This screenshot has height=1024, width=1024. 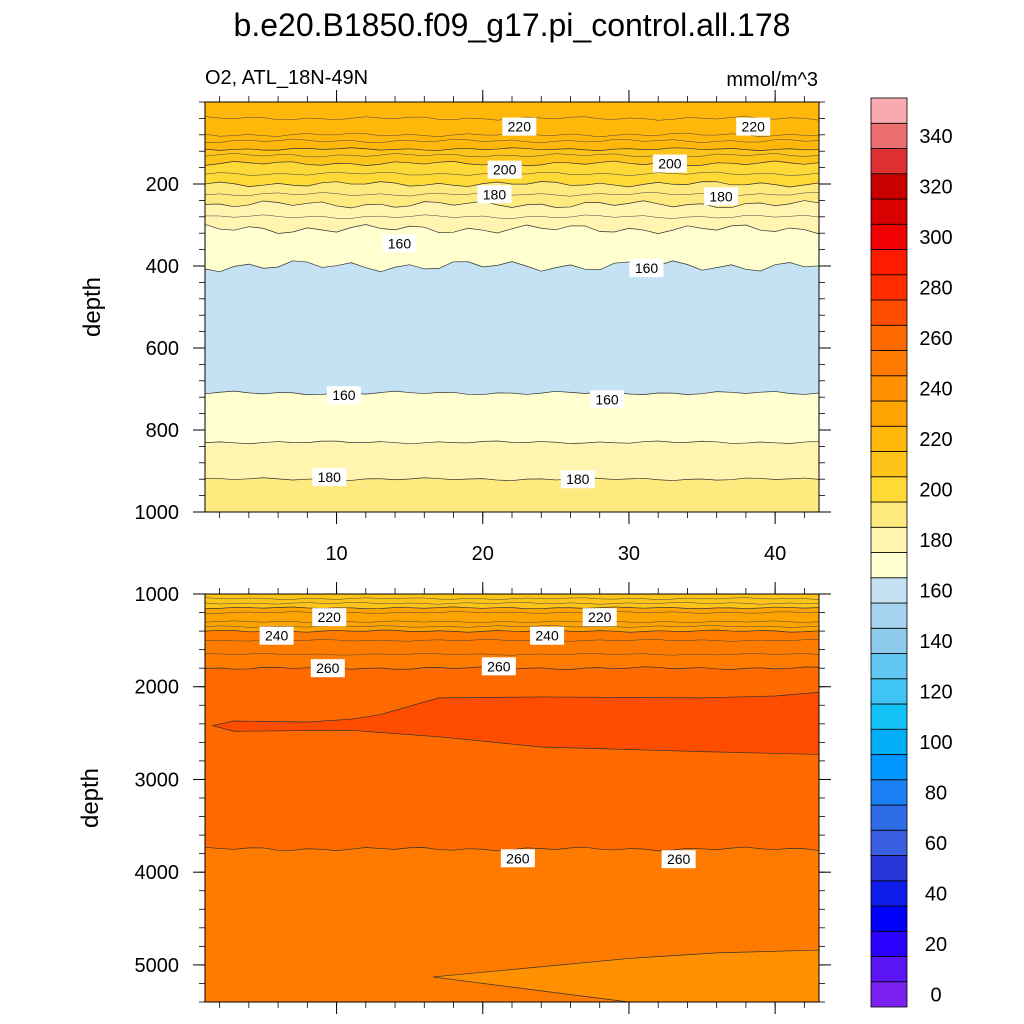 I want to click on y-tick-label: 200, so click(x=162, y=185).